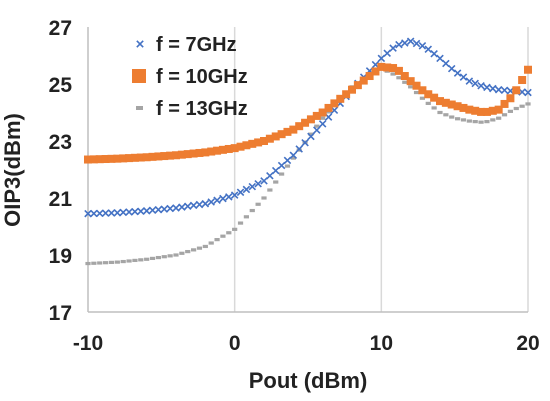 The image size is (550, 401). Describe the element at coordinates (60, 28) in the screenshot. I see `y-tick-label: 27` at that location.